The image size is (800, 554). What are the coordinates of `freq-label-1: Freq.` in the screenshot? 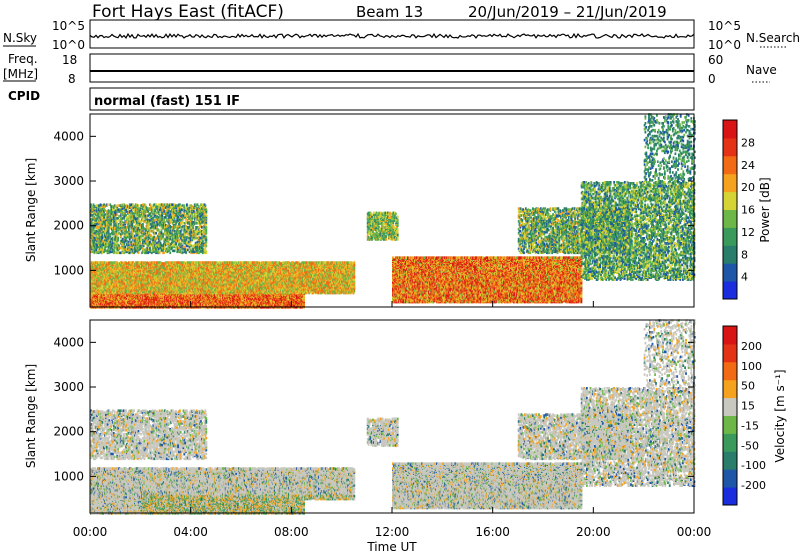 It's located at (23, 59).